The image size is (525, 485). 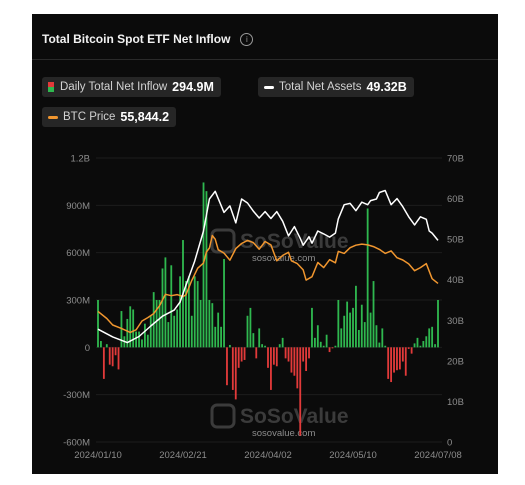 I want to click on left-axis-tick-label: 1.2B, so click(x=80, y=159).